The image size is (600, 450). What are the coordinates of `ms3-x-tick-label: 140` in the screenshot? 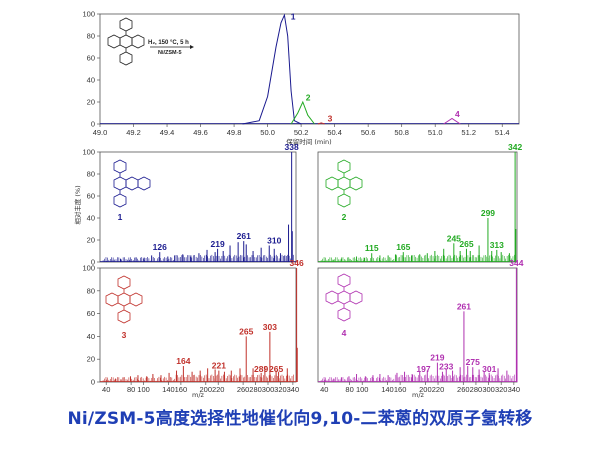 It's located at (168, 389).